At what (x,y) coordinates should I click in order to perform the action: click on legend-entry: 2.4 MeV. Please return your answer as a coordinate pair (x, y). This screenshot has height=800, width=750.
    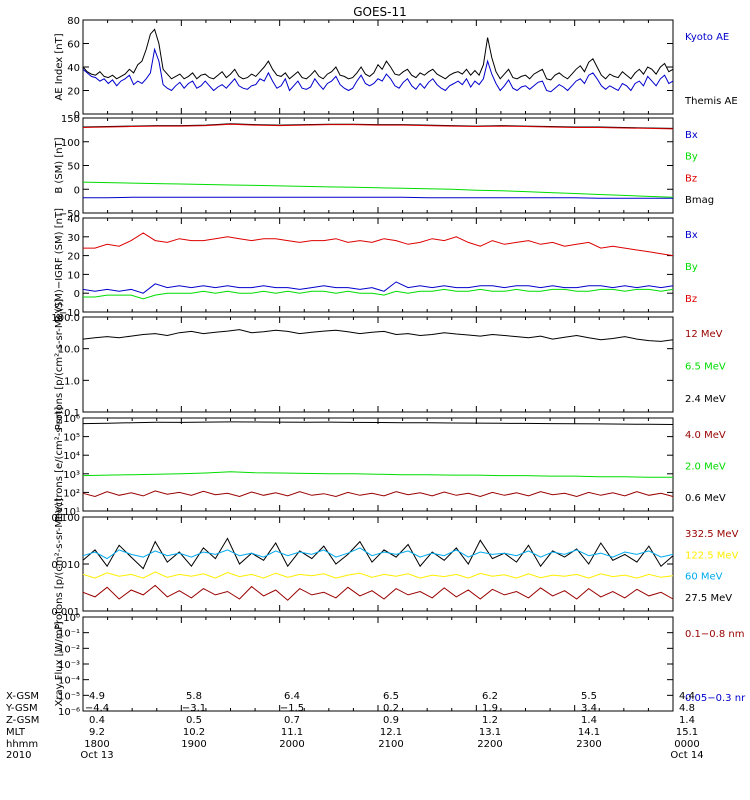
    Looking at the image, I should click on (705, 399).